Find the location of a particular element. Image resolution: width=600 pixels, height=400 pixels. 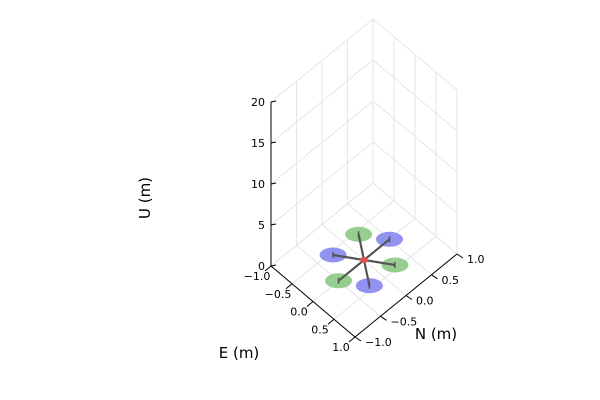

z-tick-label: 15 is located at coordinates (258, 143).